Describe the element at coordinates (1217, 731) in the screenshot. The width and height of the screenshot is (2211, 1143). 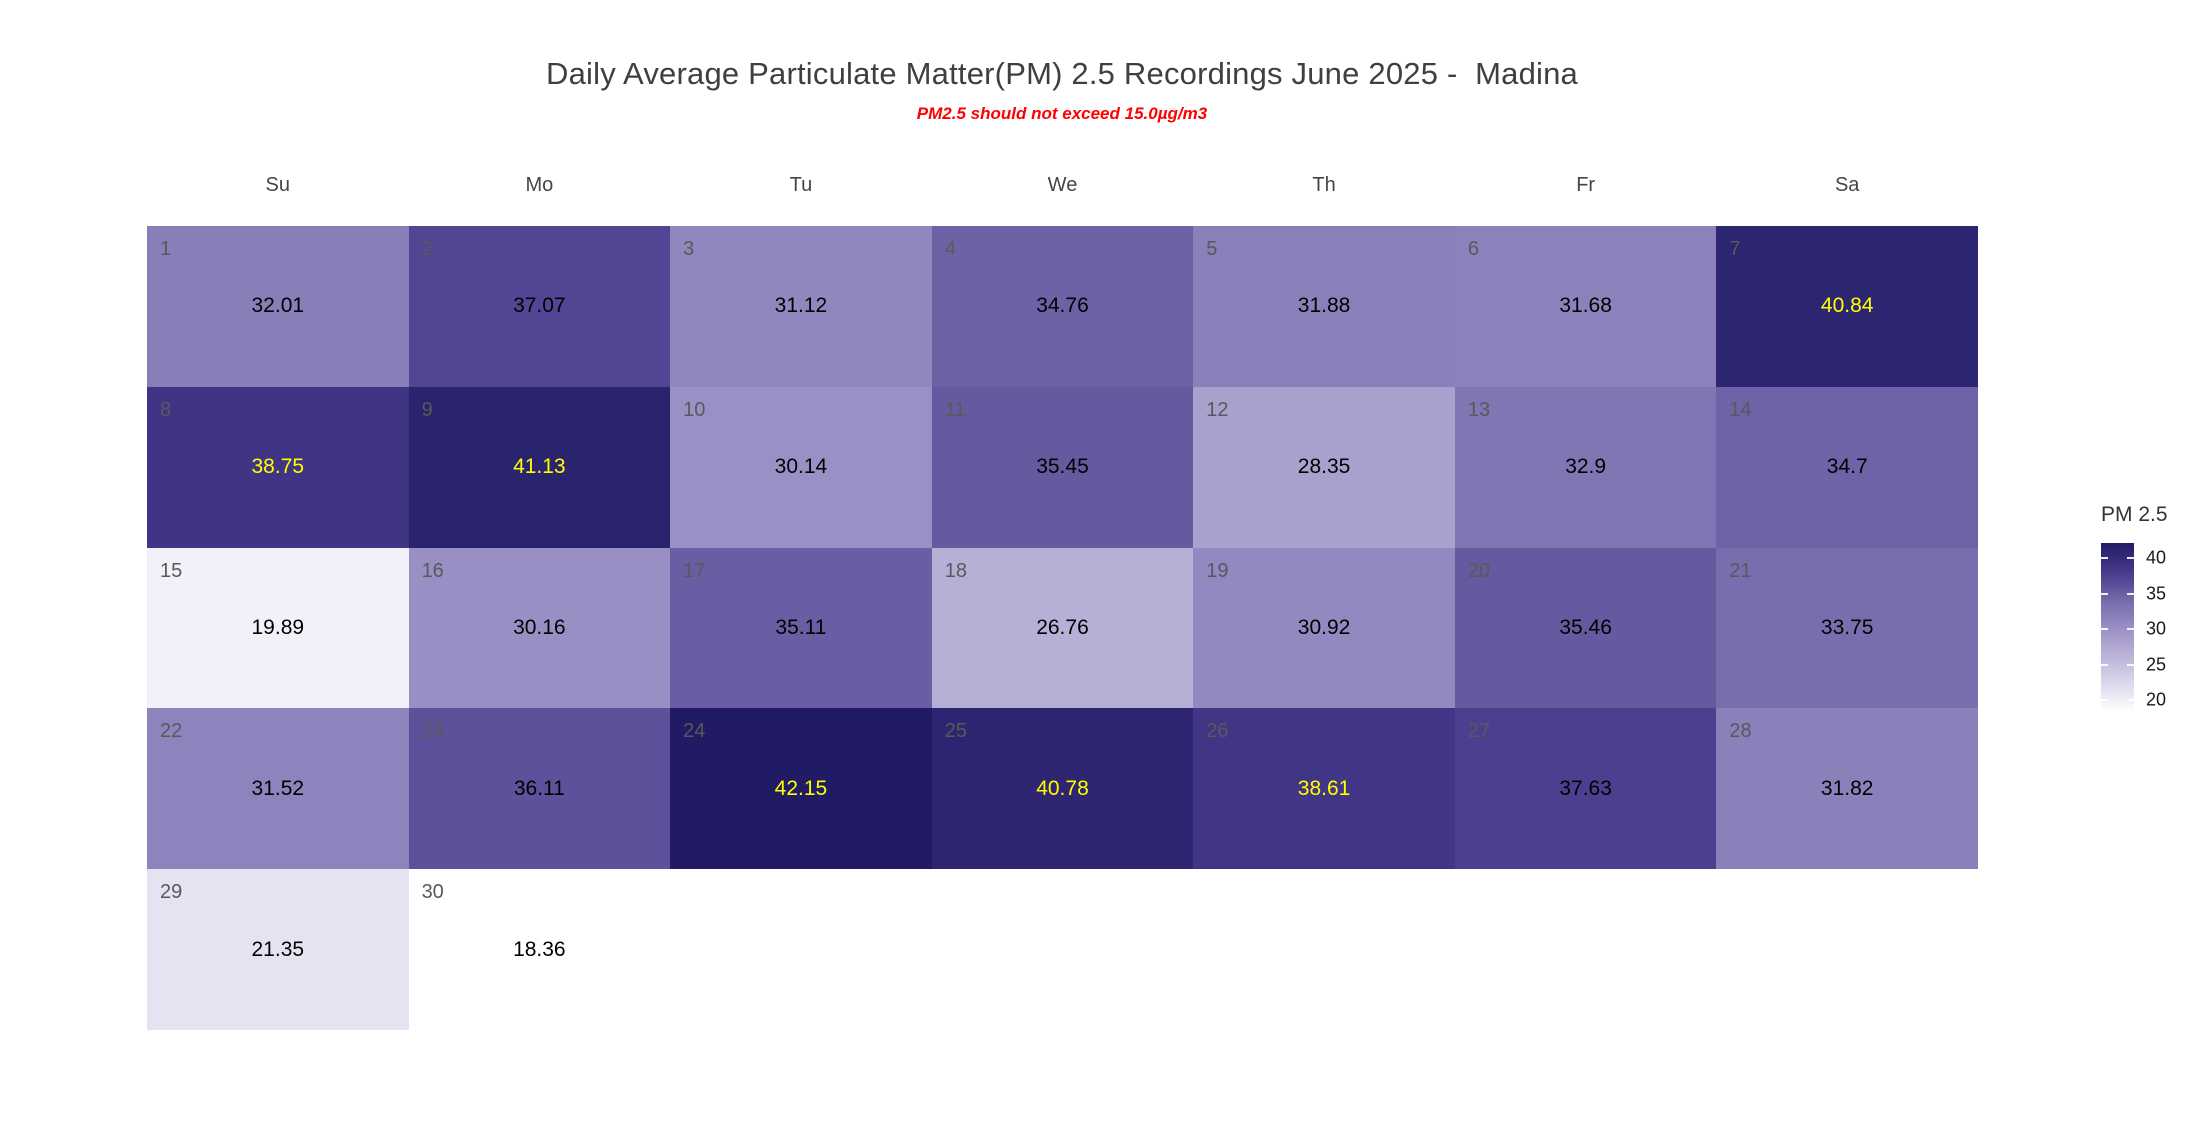
I see `day-number: 26` at that location.